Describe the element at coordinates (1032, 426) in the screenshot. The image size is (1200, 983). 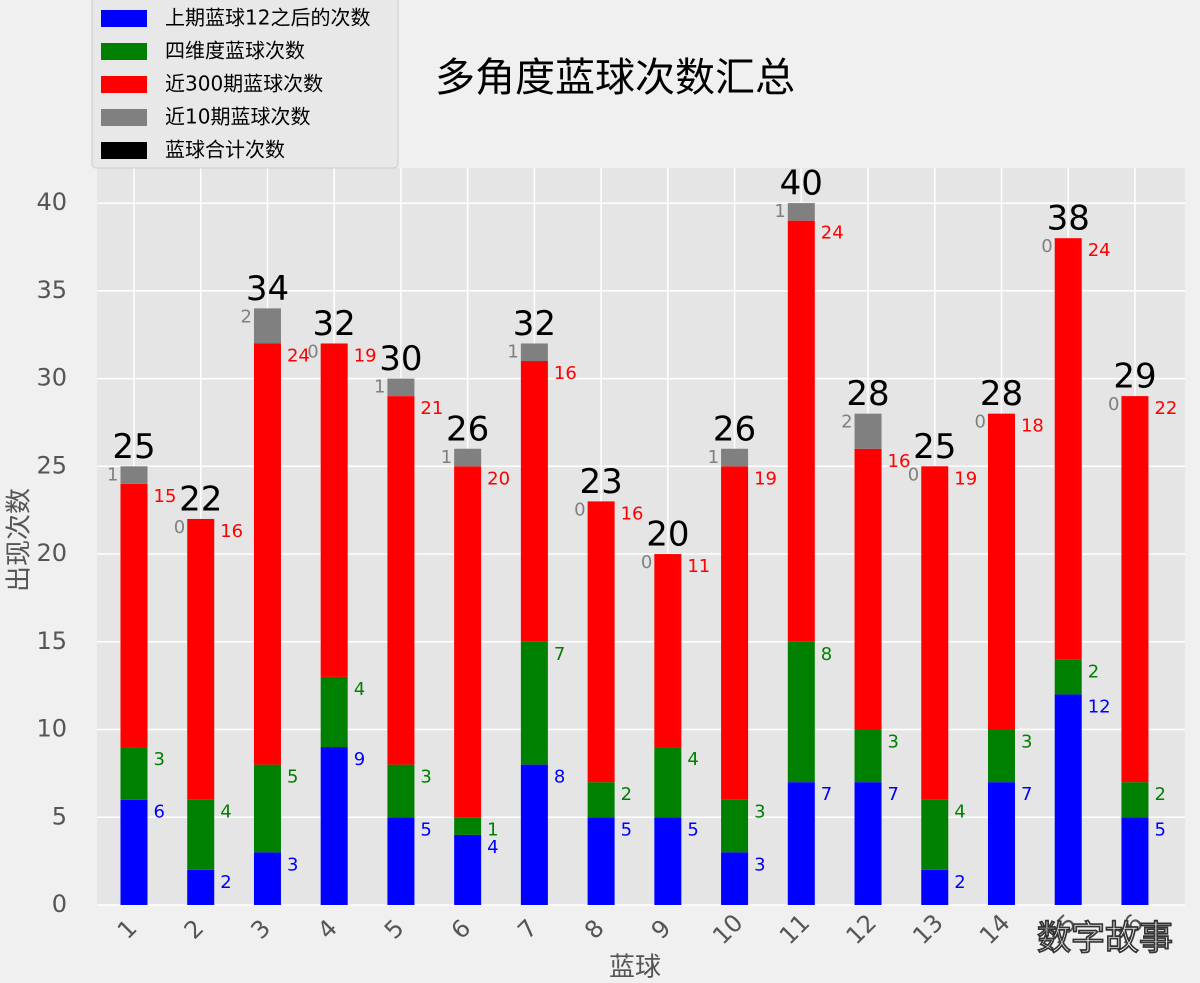
I see `value-label: 18` at that location.